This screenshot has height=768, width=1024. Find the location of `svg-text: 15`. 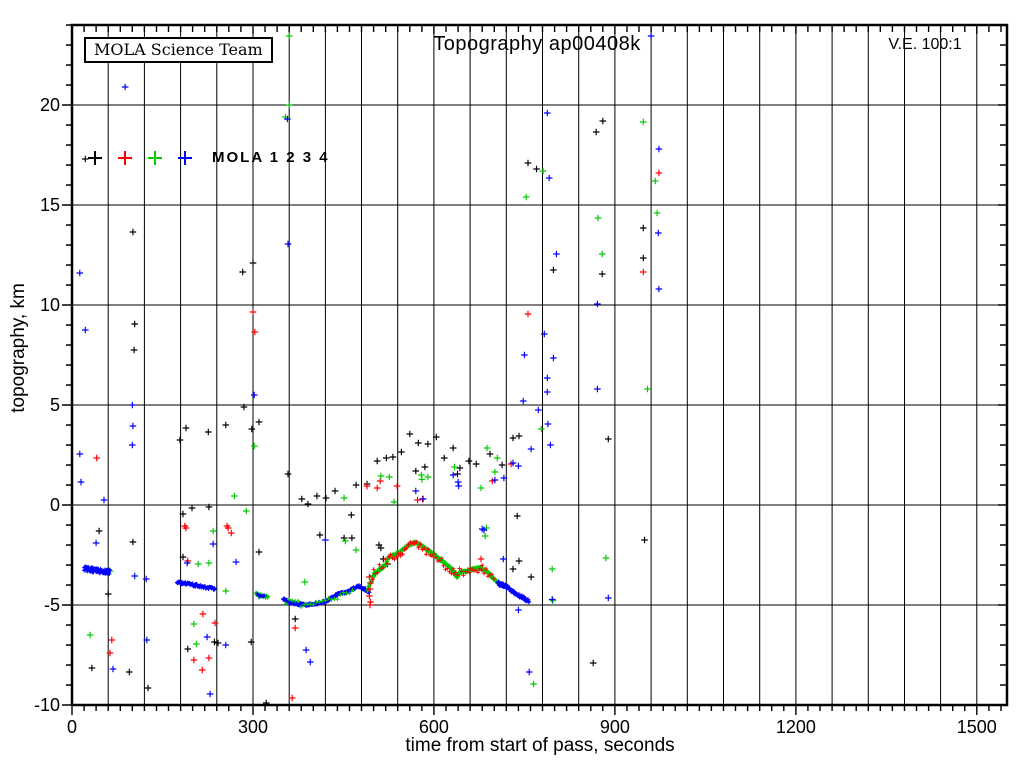

svg-text: 15 is located at coordinates (50, 205).